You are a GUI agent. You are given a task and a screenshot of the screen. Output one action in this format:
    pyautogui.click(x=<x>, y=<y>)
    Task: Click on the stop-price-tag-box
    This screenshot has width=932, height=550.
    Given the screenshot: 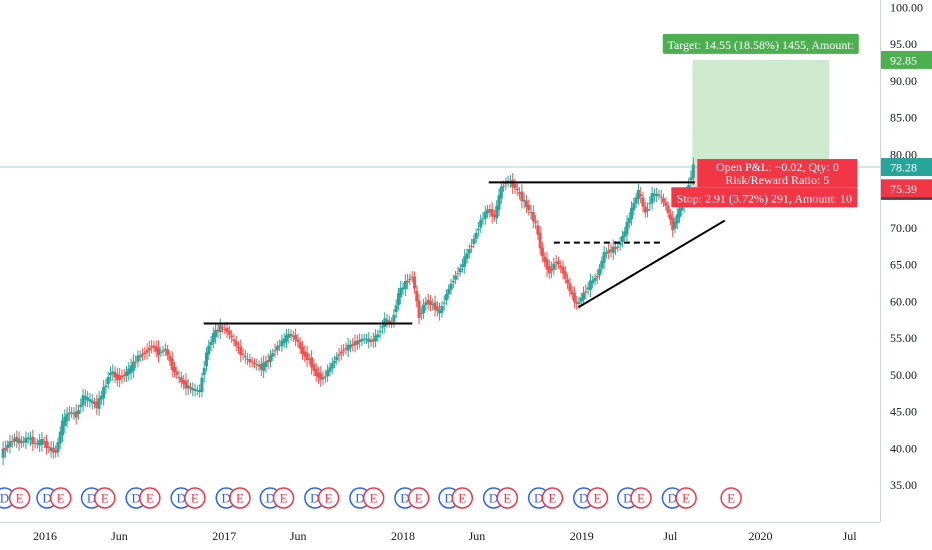 What is the action you would take?
    pyautogui.click(x=906, y=188)
    